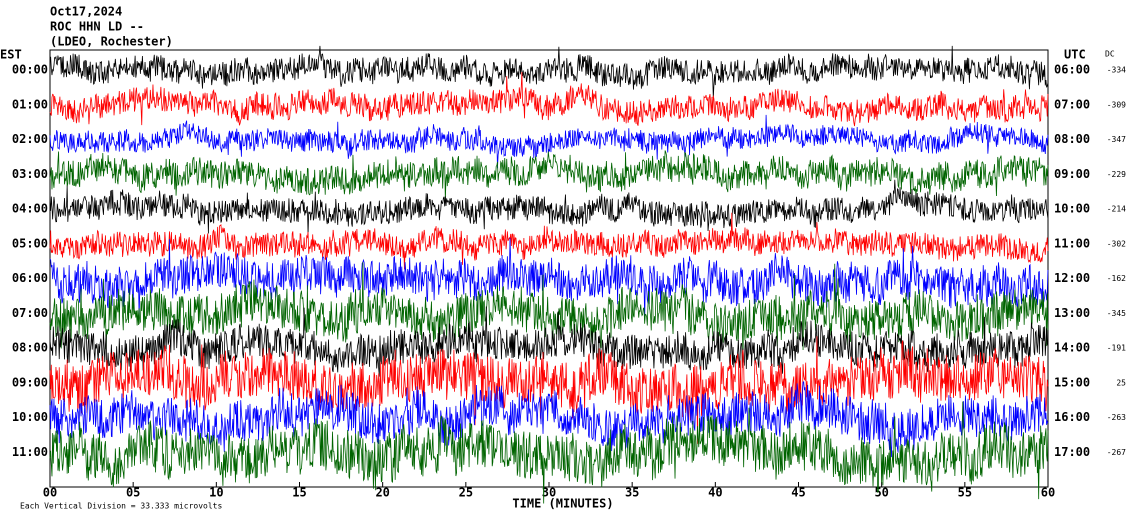 The width and height of the screenshot is (1130, 519). I want to click on est-label: 09:00, so click(30, 382).